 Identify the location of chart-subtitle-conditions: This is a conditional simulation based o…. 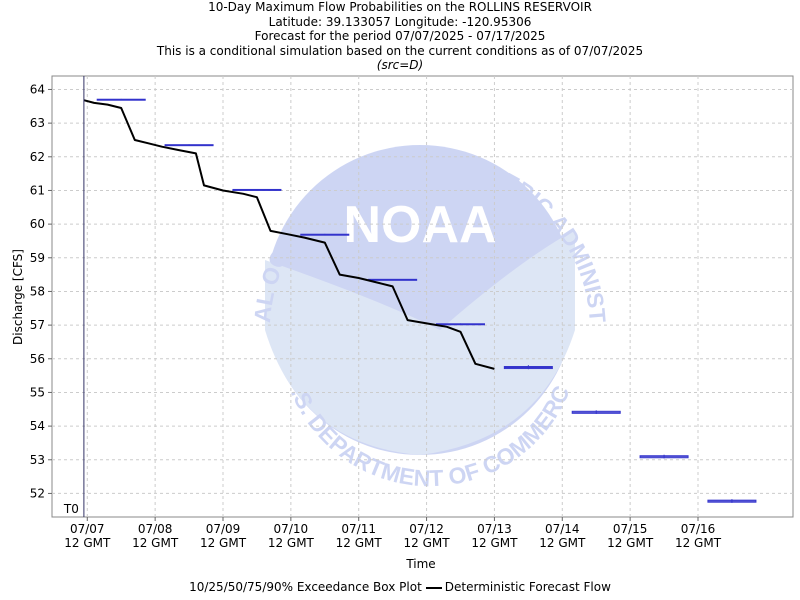
(400, 50).